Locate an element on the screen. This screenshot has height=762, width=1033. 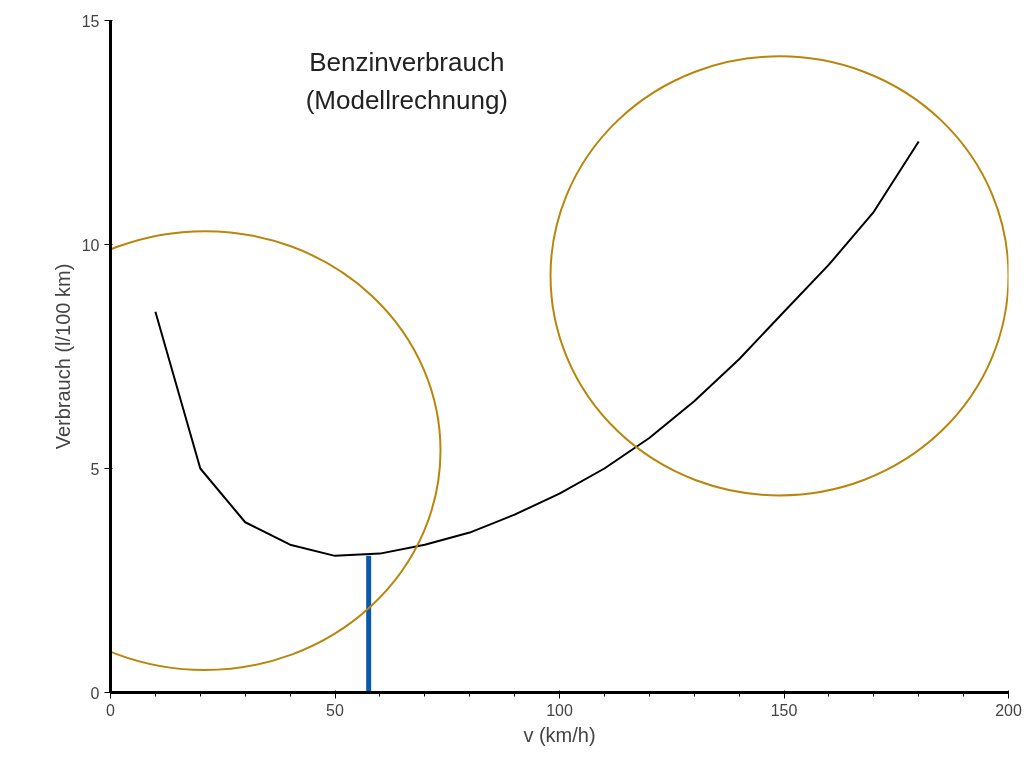
text: Benzinverbrauch (Modellrechnung) is located at coordinates (407, 81).